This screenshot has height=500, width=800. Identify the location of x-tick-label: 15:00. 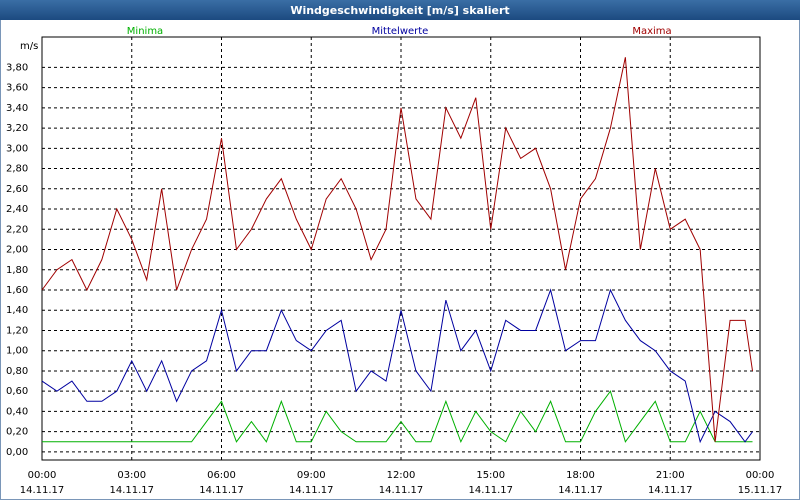
(490, 475).